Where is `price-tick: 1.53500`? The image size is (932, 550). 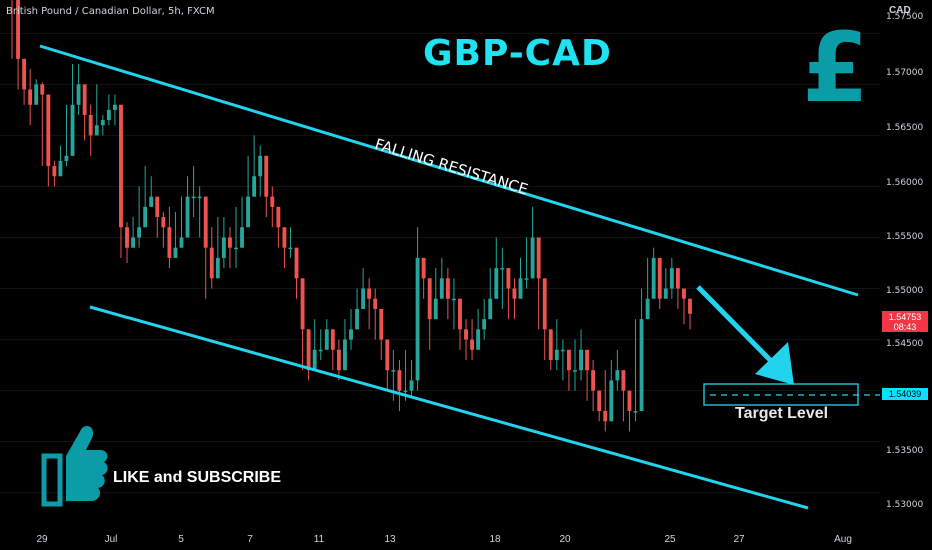 price-tick: 1.53500 is located at coordinates (905, 451).